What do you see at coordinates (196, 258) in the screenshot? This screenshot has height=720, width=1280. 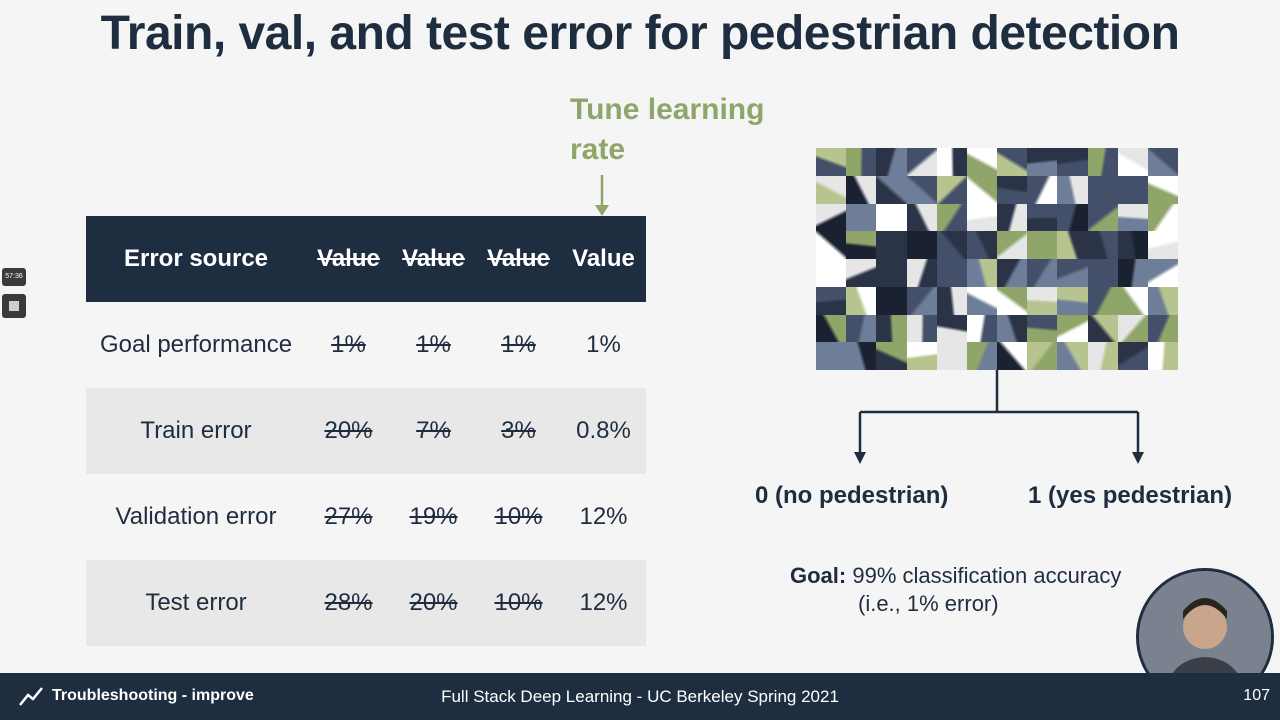 I see `header-error-source: Error source` at bounding box center [196, 258].